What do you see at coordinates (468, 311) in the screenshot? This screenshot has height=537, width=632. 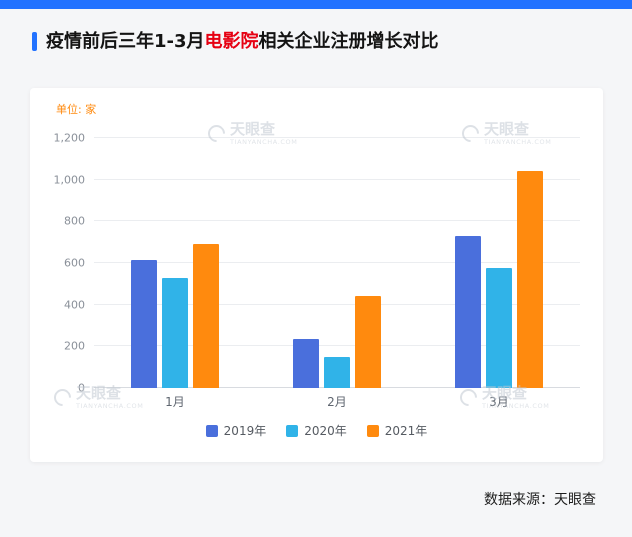 I see `bar-2019年-3月` at bounding box center [468, 311].